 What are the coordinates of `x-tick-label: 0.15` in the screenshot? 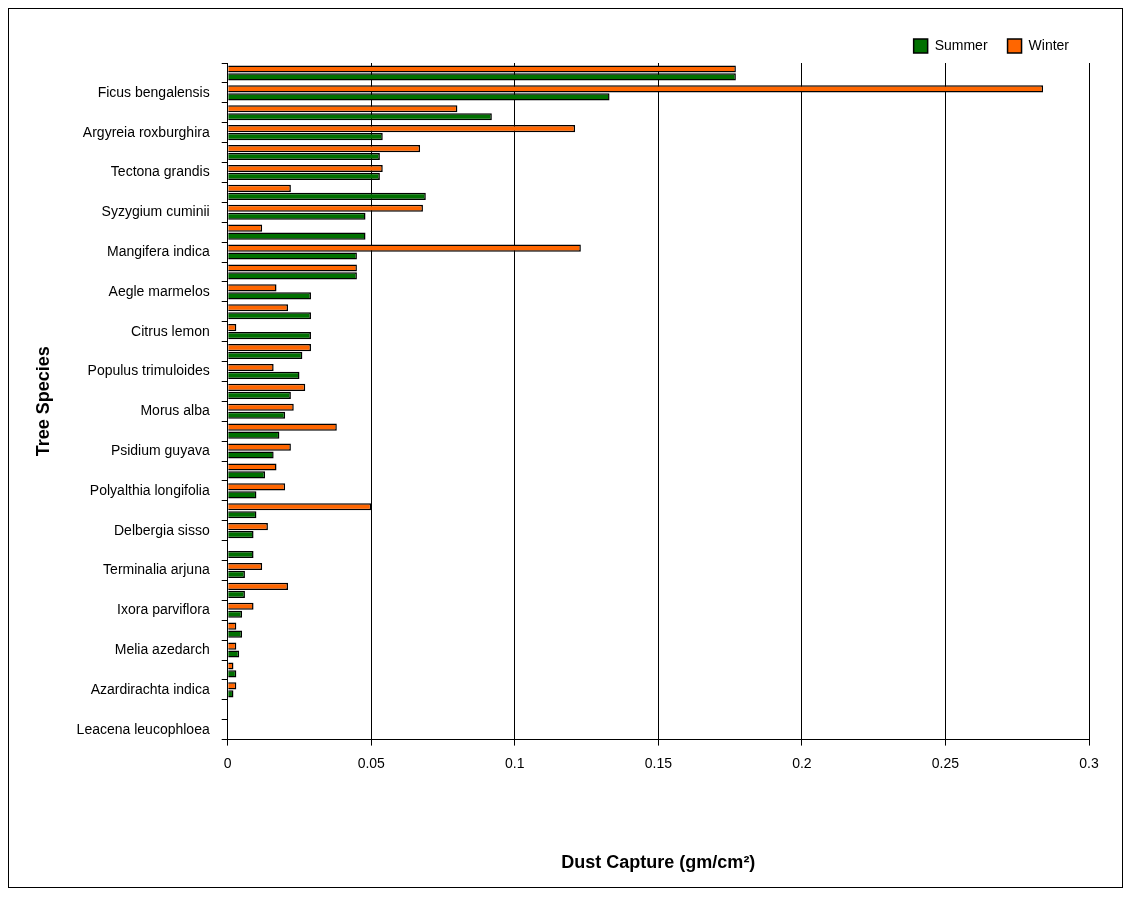 It's located at (658, 762).